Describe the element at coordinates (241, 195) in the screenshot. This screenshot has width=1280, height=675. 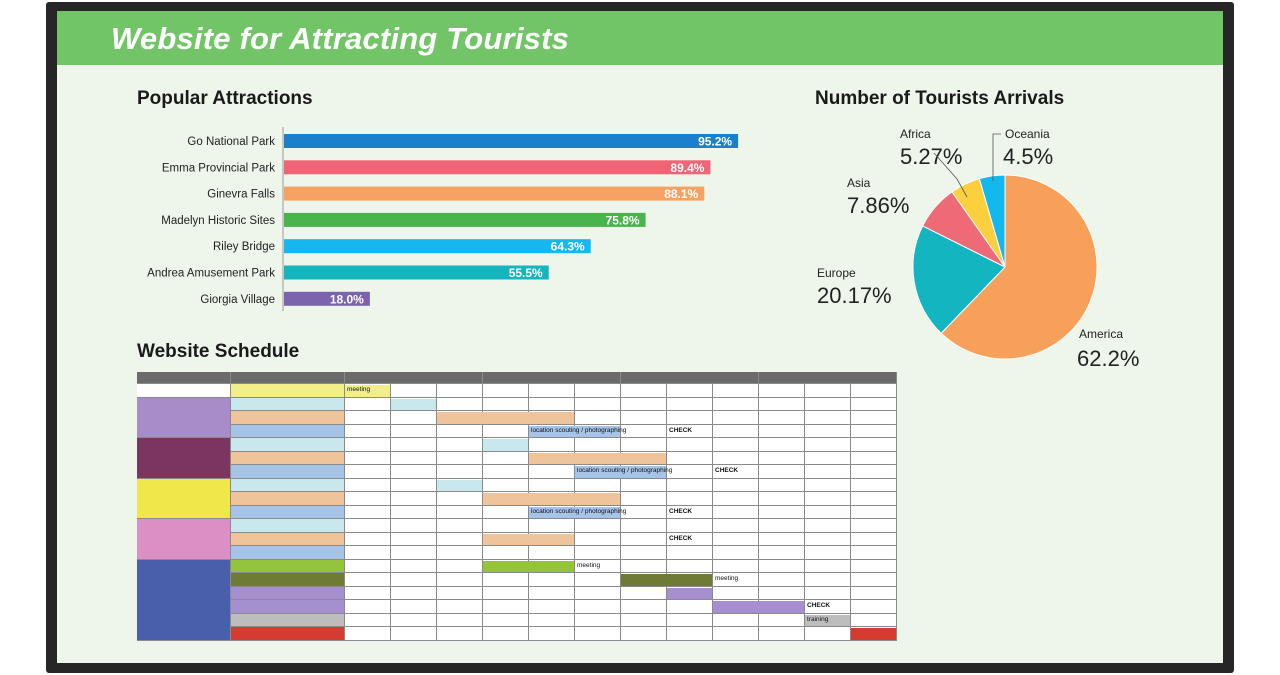
I see `bar-category-label: Ginevra Falls` at that location.